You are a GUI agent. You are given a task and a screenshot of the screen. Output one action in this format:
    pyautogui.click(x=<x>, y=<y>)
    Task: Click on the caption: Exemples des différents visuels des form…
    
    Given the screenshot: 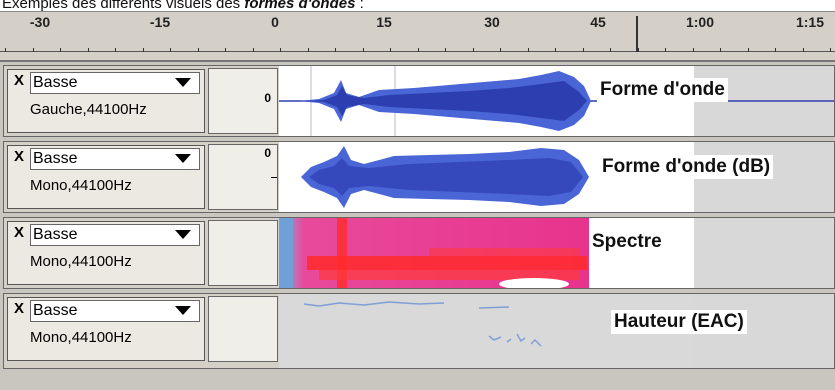 What is the action you would take?
    pyautogui.click(x=183, y=6)
    